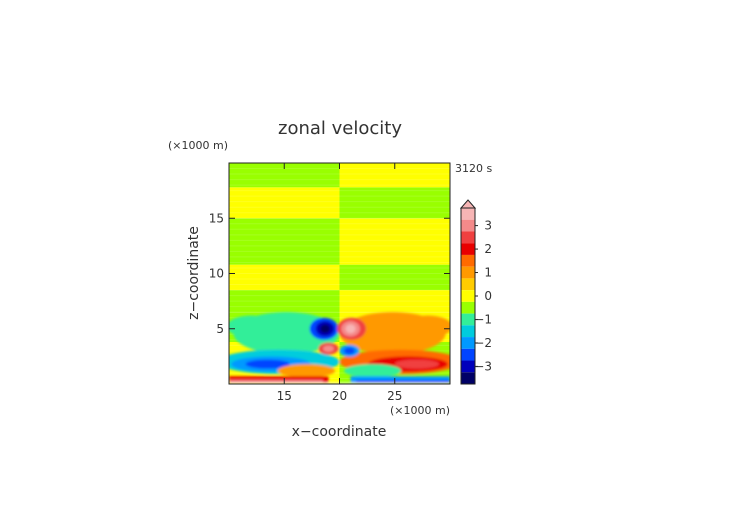 The height and width of the screenshot is (532, 752). What do you see at coordinates (284, 396) in the screenshot?
I see `x-tick-label: 15` at bounding box center [284, 396].